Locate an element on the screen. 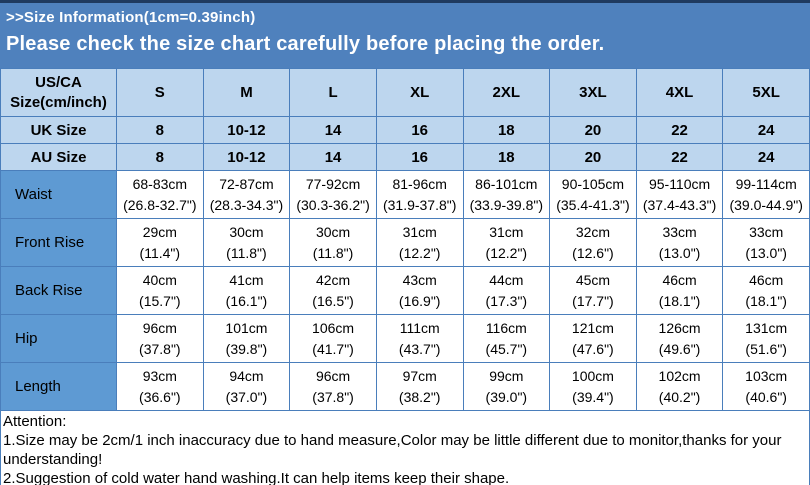 This screenshot has height=485, width=810. size-col-header-s: S is located at coordinates (160, 92).